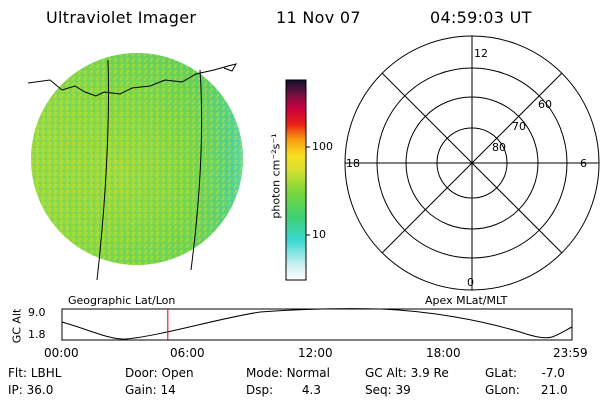 Image resolution: width=600 pixels, height=400 pixels. I want to click on polar-label-6: 6, so click(583, 163).